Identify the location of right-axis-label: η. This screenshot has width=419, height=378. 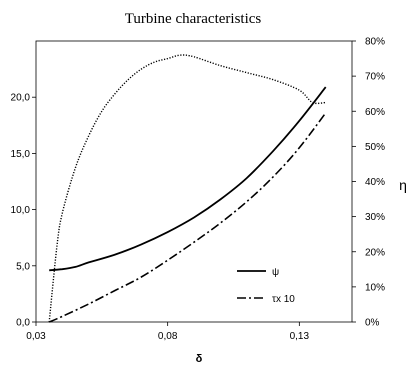
(403, 185).